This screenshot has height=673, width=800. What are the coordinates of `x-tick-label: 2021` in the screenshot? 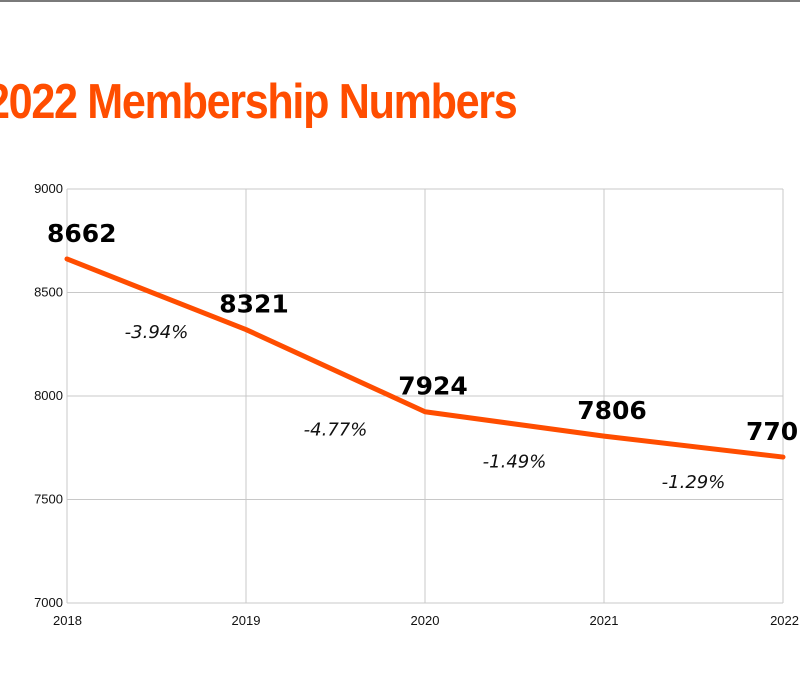 It's located at (604, 620).